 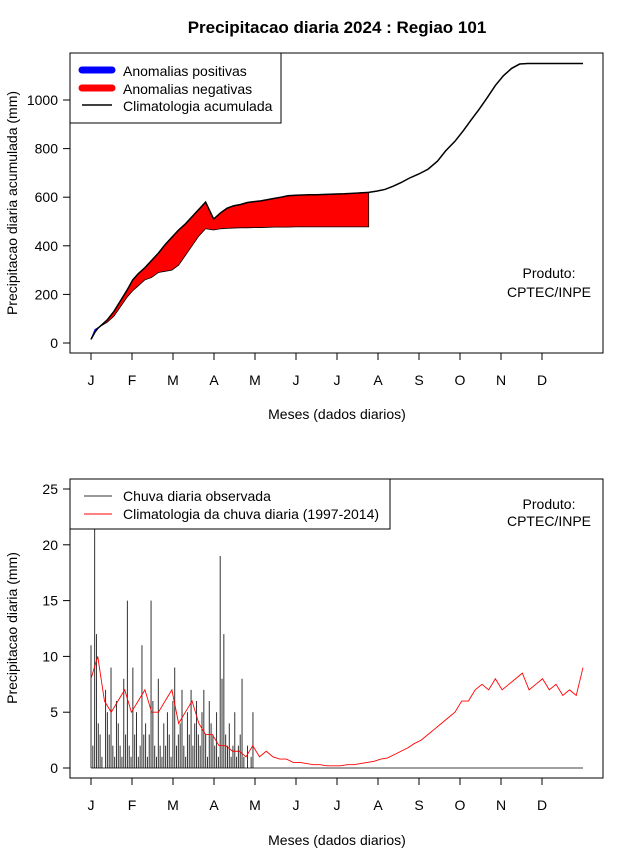 I want to click on y-tick-label-2: 25, so click(x=50, y=489).